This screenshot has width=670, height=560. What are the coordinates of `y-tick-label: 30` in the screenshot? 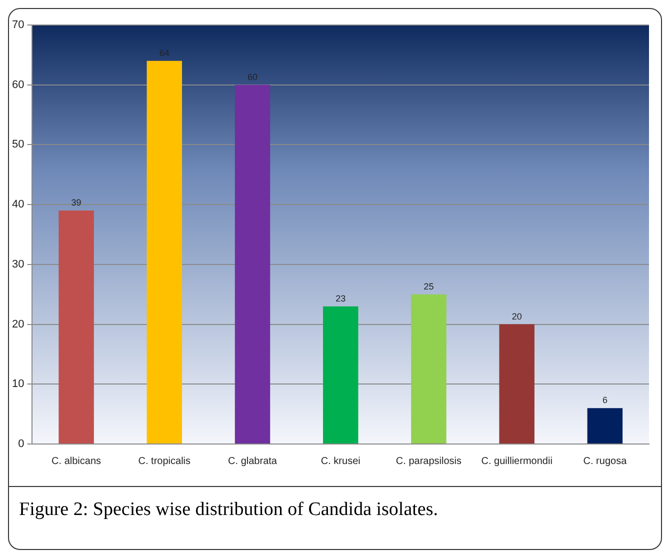 It's located at (18, 264).